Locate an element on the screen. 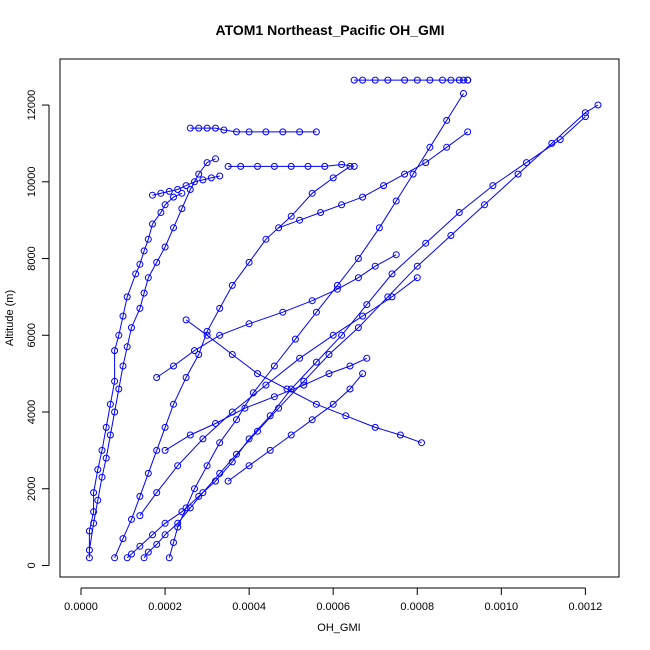 Image resolution: width=650 pixels, height=650 pixels. y-tick-label: 4000 is located at coordinates (32, 412).